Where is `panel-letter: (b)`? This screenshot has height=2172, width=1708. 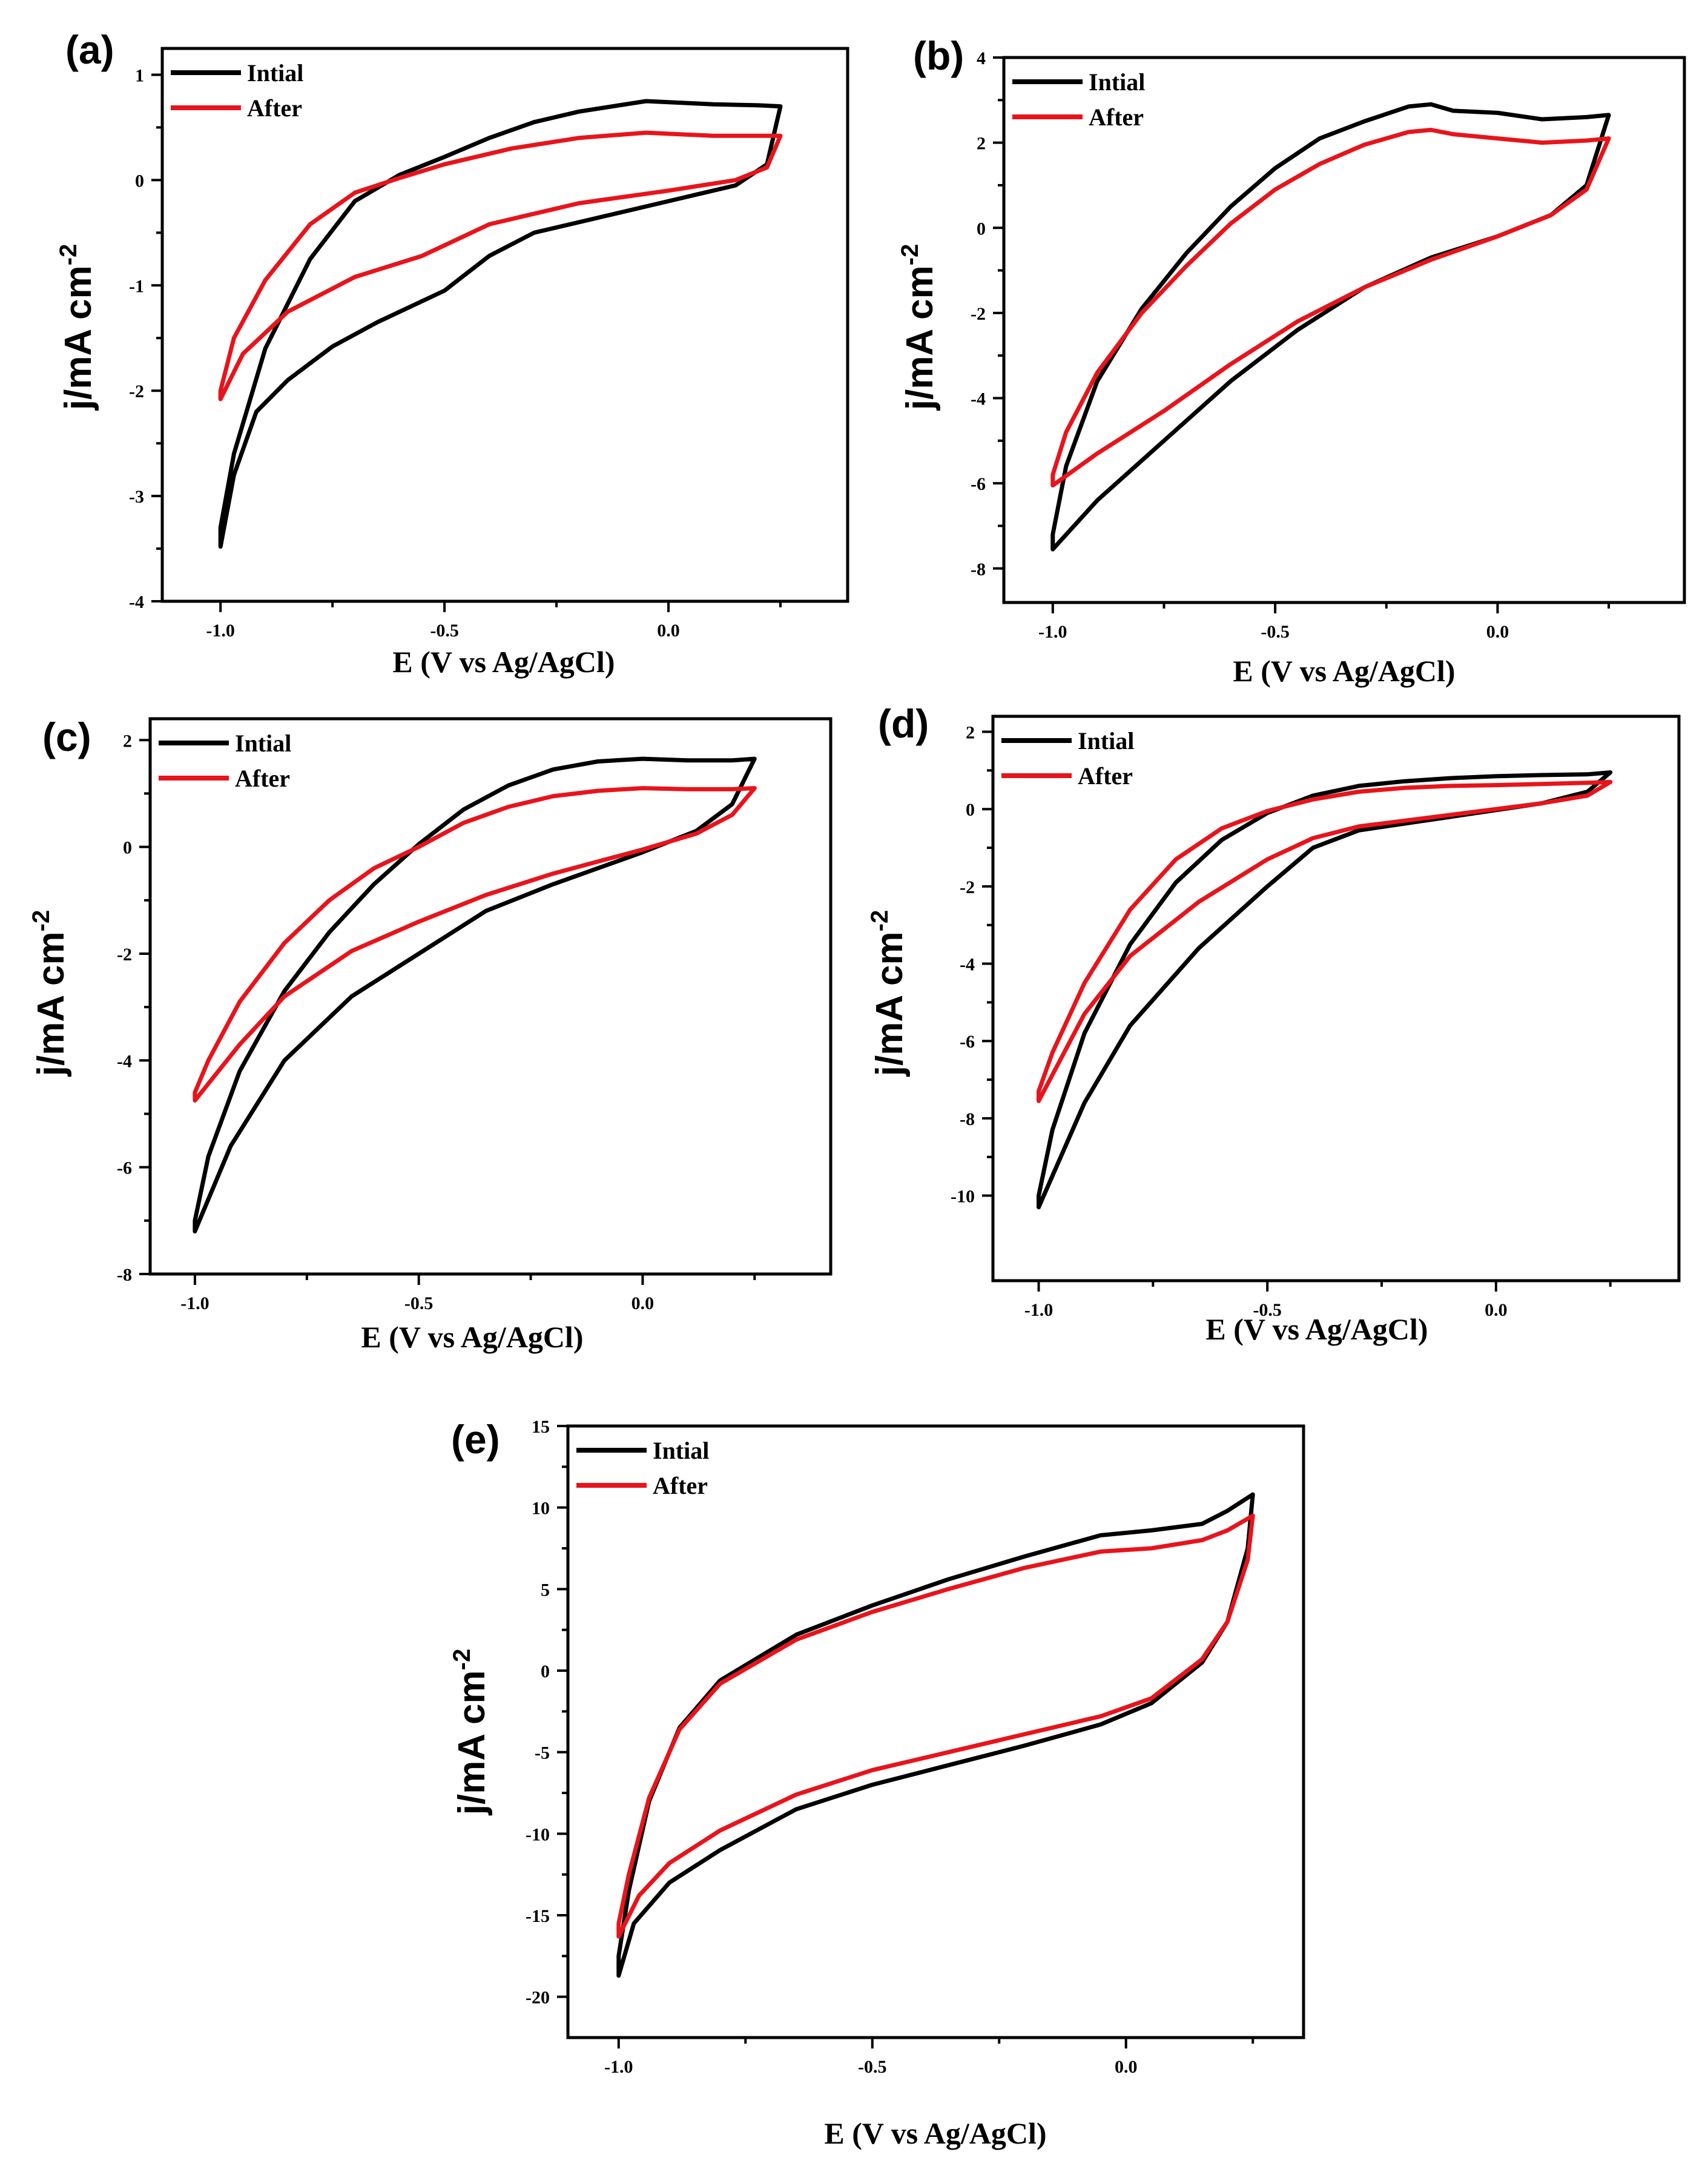 panel-letter: (b) is located at coordinates (938, 56).